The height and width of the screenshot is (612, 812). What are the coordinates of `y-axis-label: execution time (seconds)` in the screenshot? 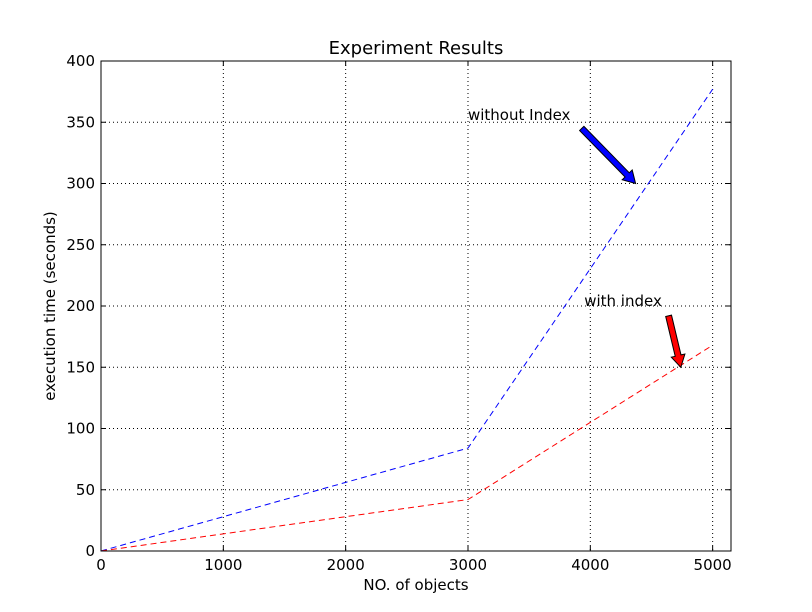 It's located at (50, 306).